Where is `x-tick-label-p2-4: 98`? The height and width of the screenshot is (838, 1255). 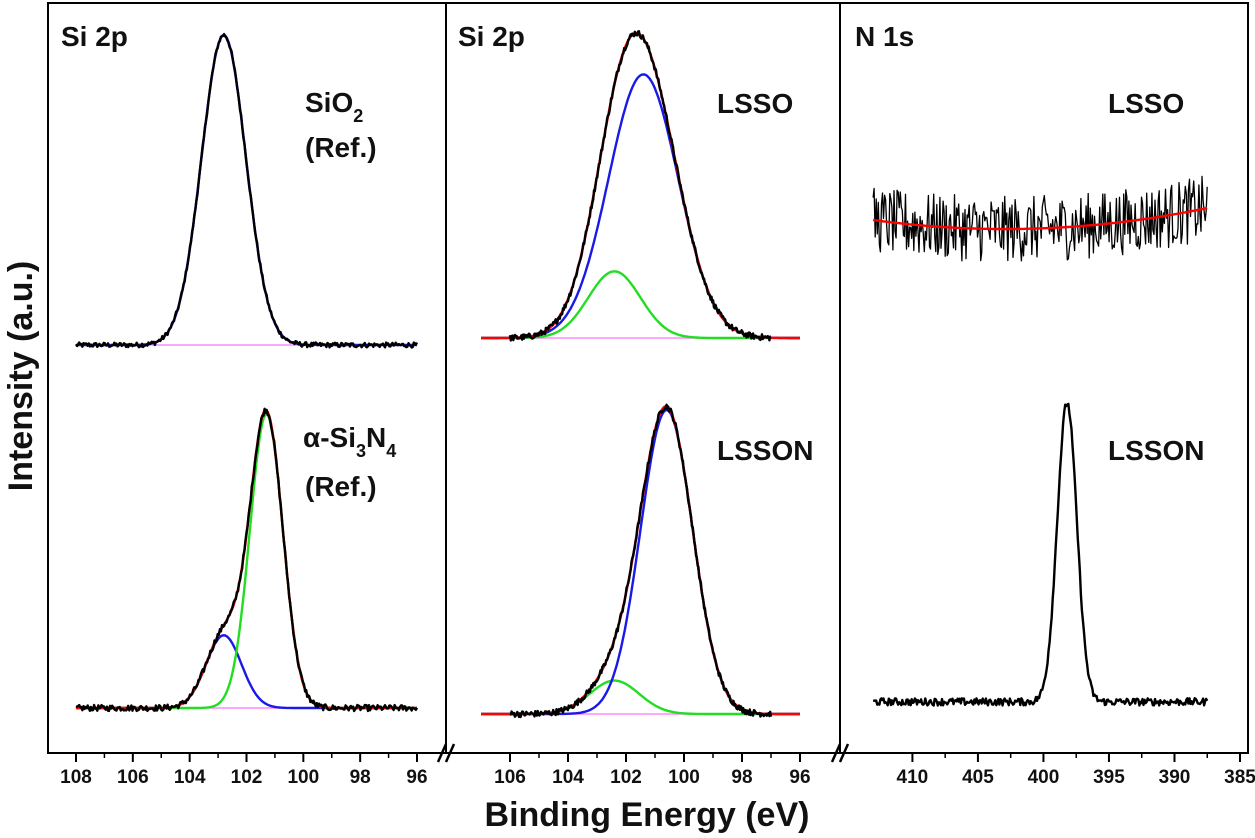 x-tick-label-p2-4: 98 is located at coordinates (741, 777).